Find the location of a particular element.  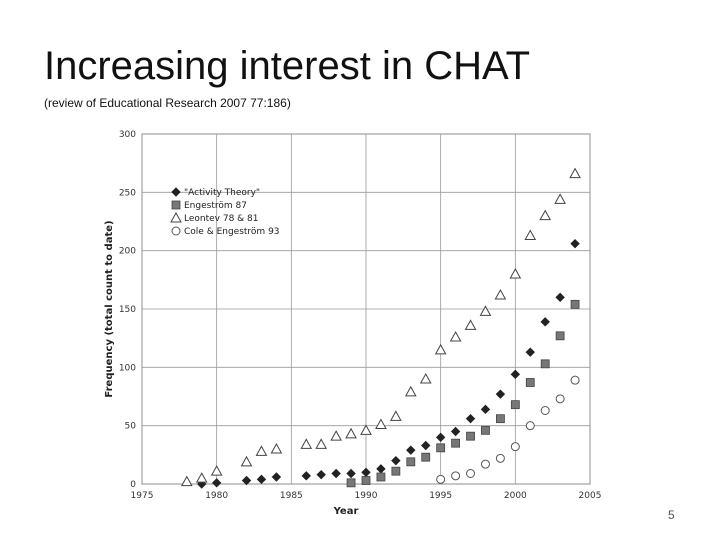

x-tick-label: 1980 is located at coordinates (216, 496).